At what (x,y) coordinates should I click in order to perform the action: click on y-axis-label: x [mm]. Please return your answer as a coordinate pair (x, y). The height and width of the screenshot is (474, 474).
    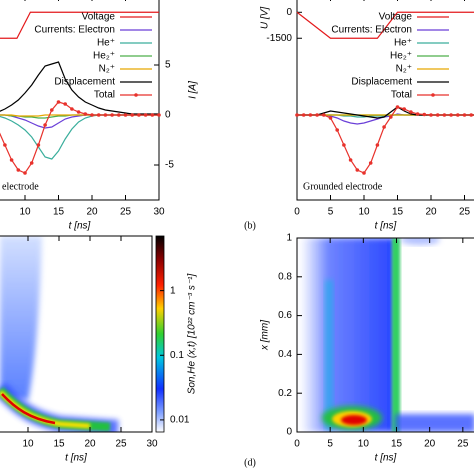
    Looking at the image, I should click on (265, 335).